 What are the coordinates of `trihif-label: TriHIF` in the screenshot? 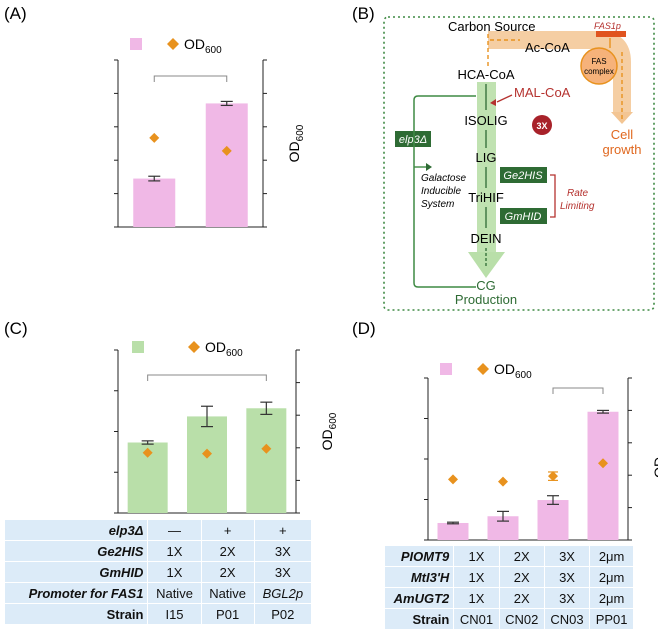 It's located at (486, 197).